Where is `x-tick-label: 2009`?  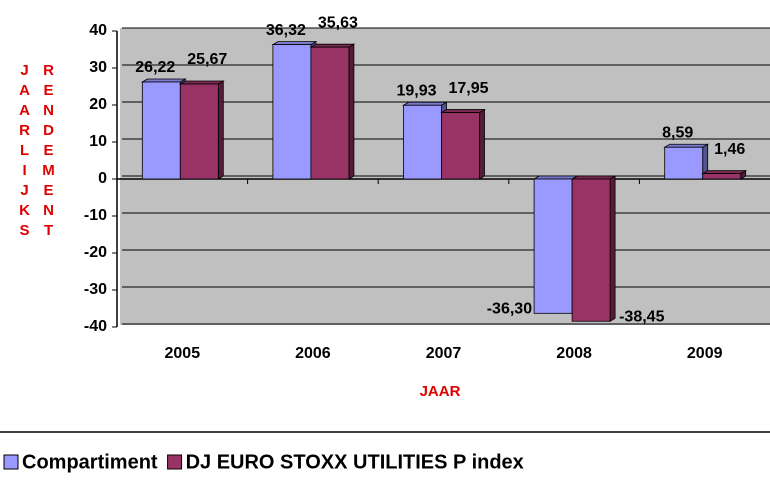
x-tick-label: 2009 is located at coordinates (705, 353).